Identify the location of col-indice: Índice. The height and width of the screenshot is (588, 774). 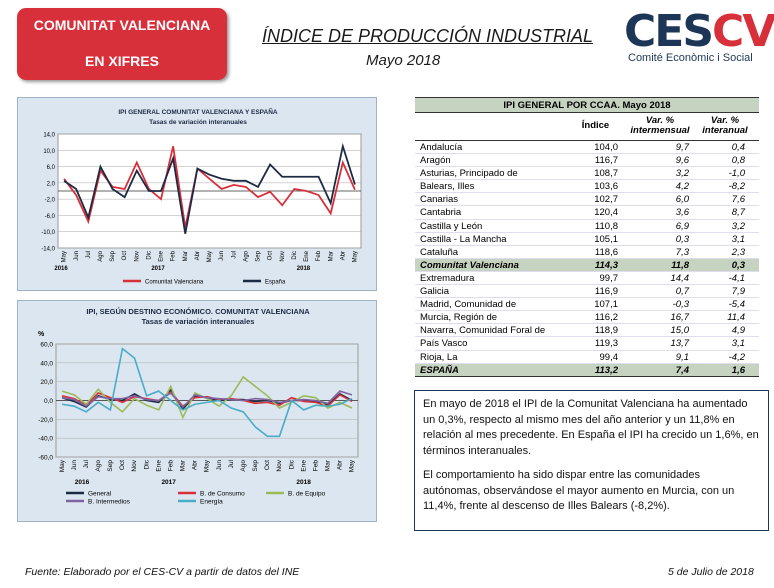
(595, 125).